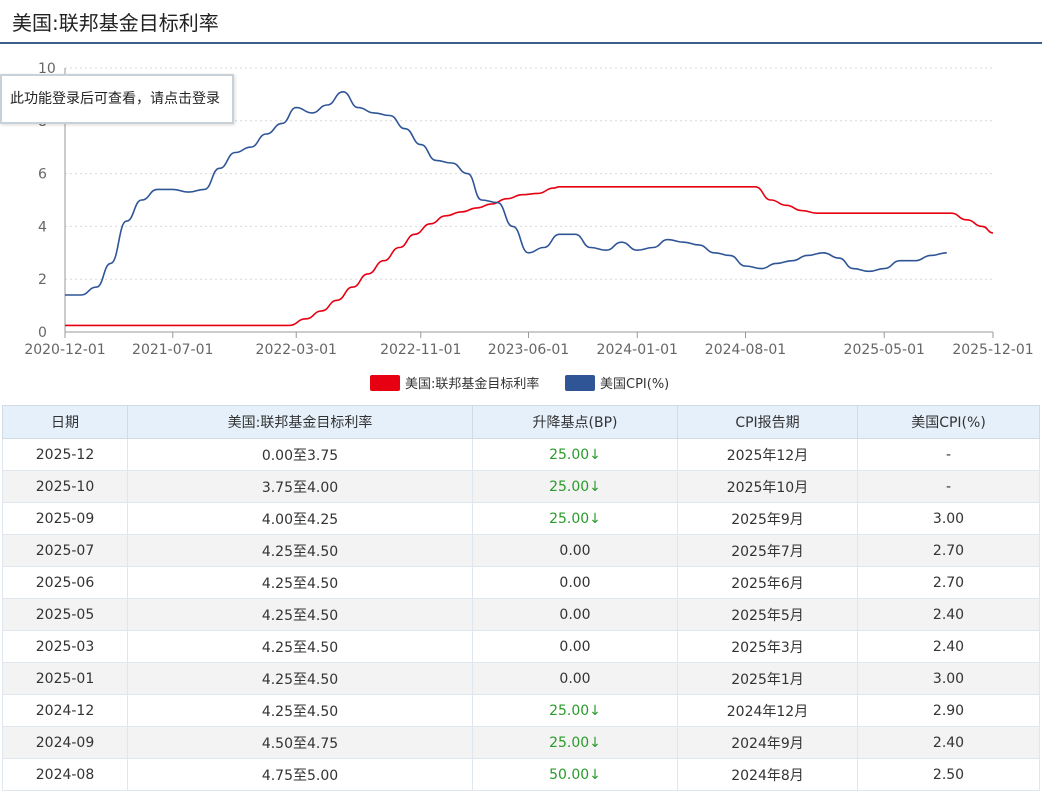 This screenshot has height=797, width=1042. Describe the element at coordinates (767, 486) in the screenshot. I see `cell-cpi-period: 2025年10月` at that location.